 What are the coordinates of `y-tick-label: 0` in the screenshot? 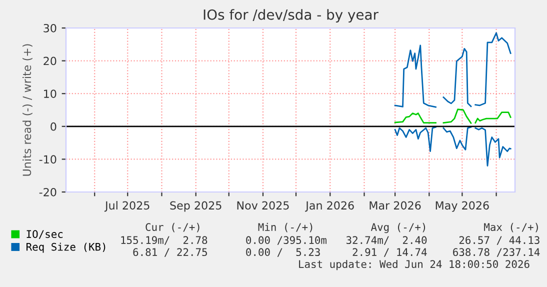 It's located at (53, 126).